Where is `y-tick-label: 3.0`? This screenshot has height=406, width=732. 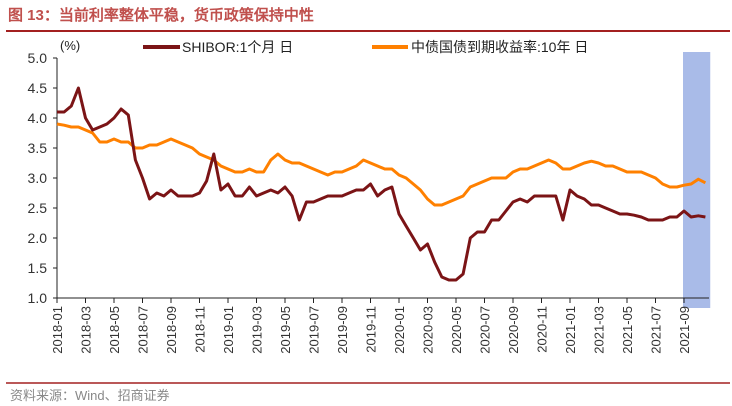
y-tick-label: 3.0 is located at coordinates (38, 178).